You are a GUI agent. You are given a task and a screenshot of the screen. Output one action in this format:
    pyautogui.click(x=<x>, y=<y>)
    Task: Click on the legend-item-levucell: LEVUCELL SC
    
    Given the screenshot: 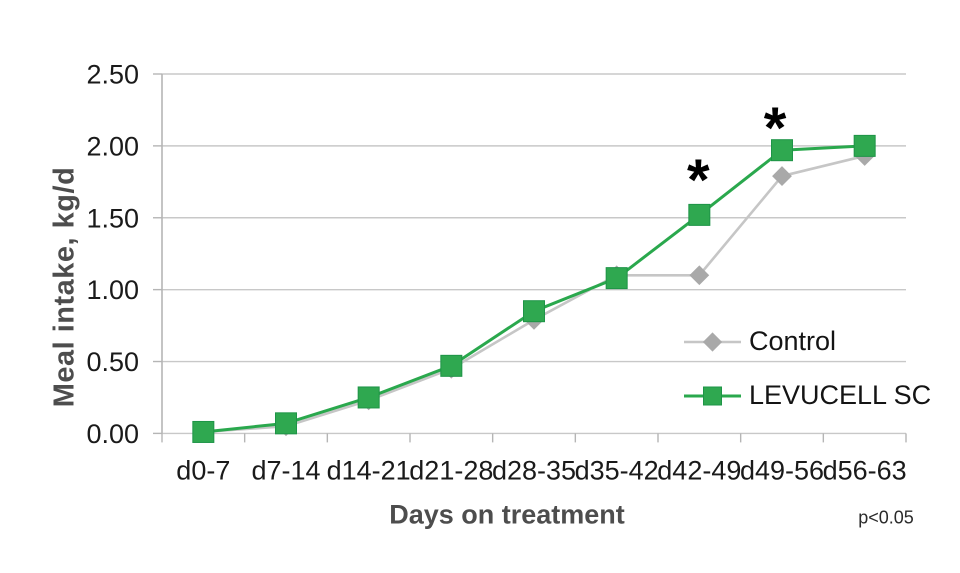 What is the action you would take?
    pyautogui.click(x=807, y=395)
    